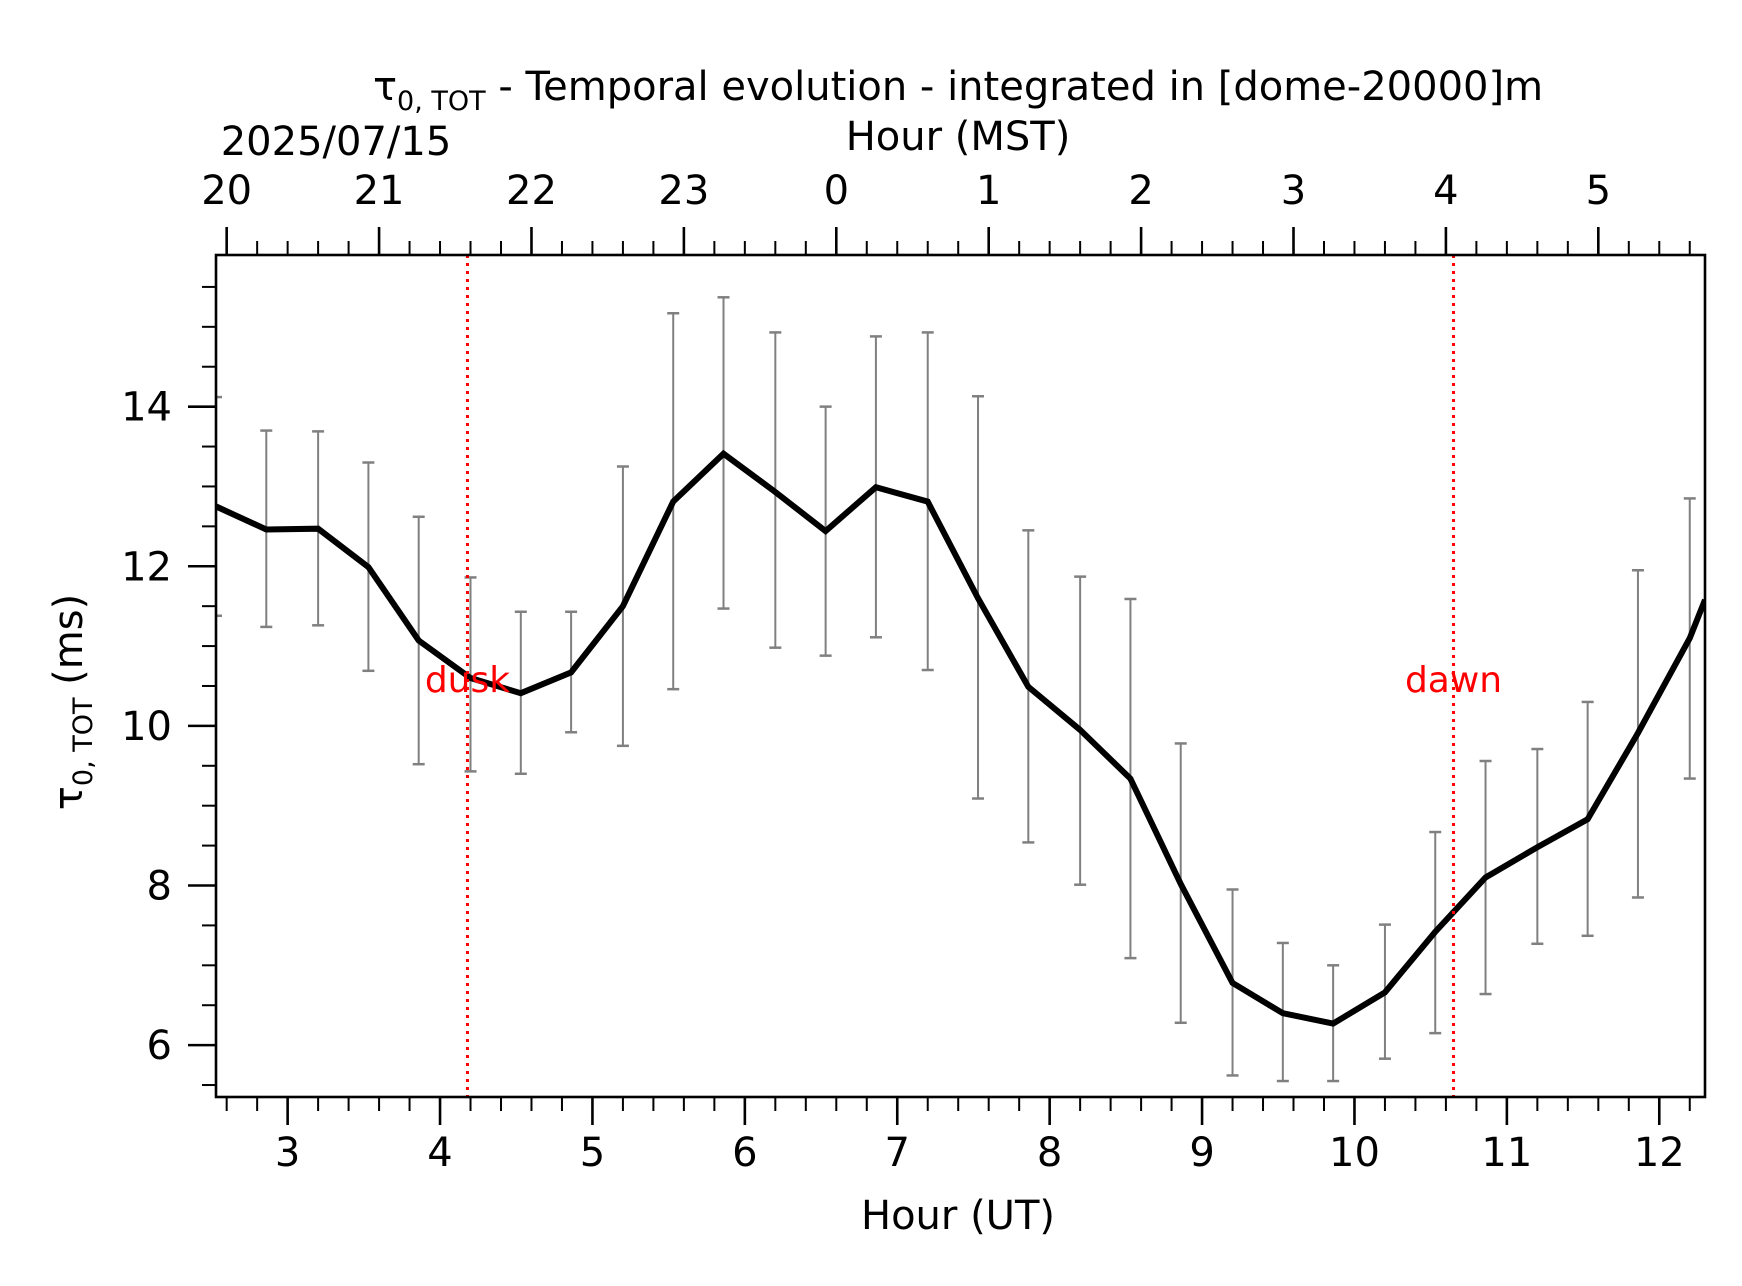 Image resolution: width=1742 pixels, height=1286 pixels. I want to click on top-tick-label: 4, so click(1445, 191).